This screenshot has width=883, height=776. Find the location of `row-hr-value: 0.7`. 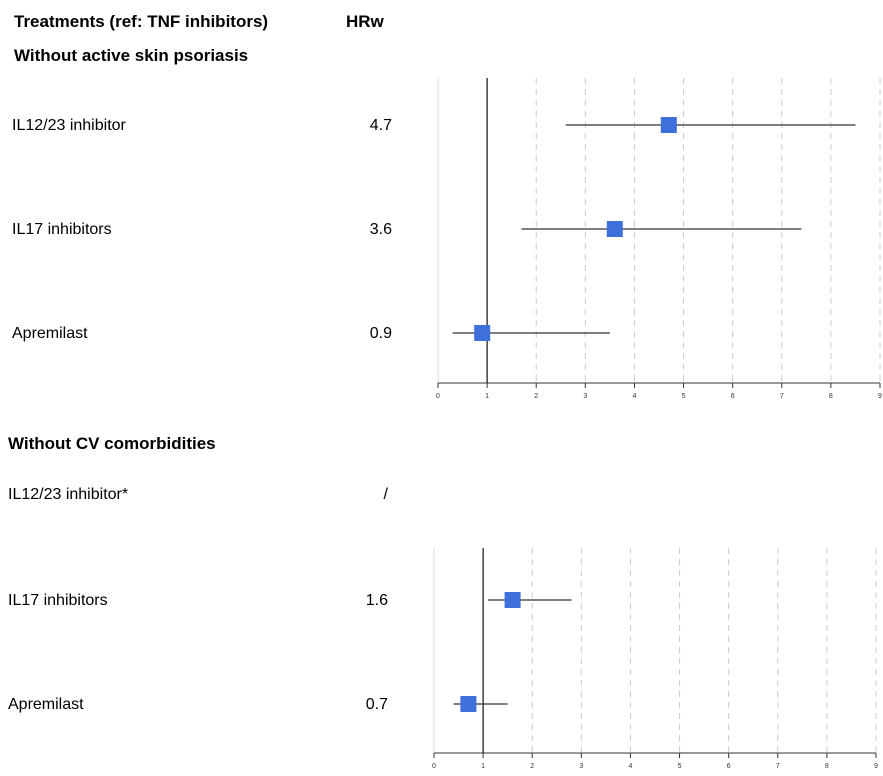

row-hr-value: 0.7 is located at coordinates (376, 704).